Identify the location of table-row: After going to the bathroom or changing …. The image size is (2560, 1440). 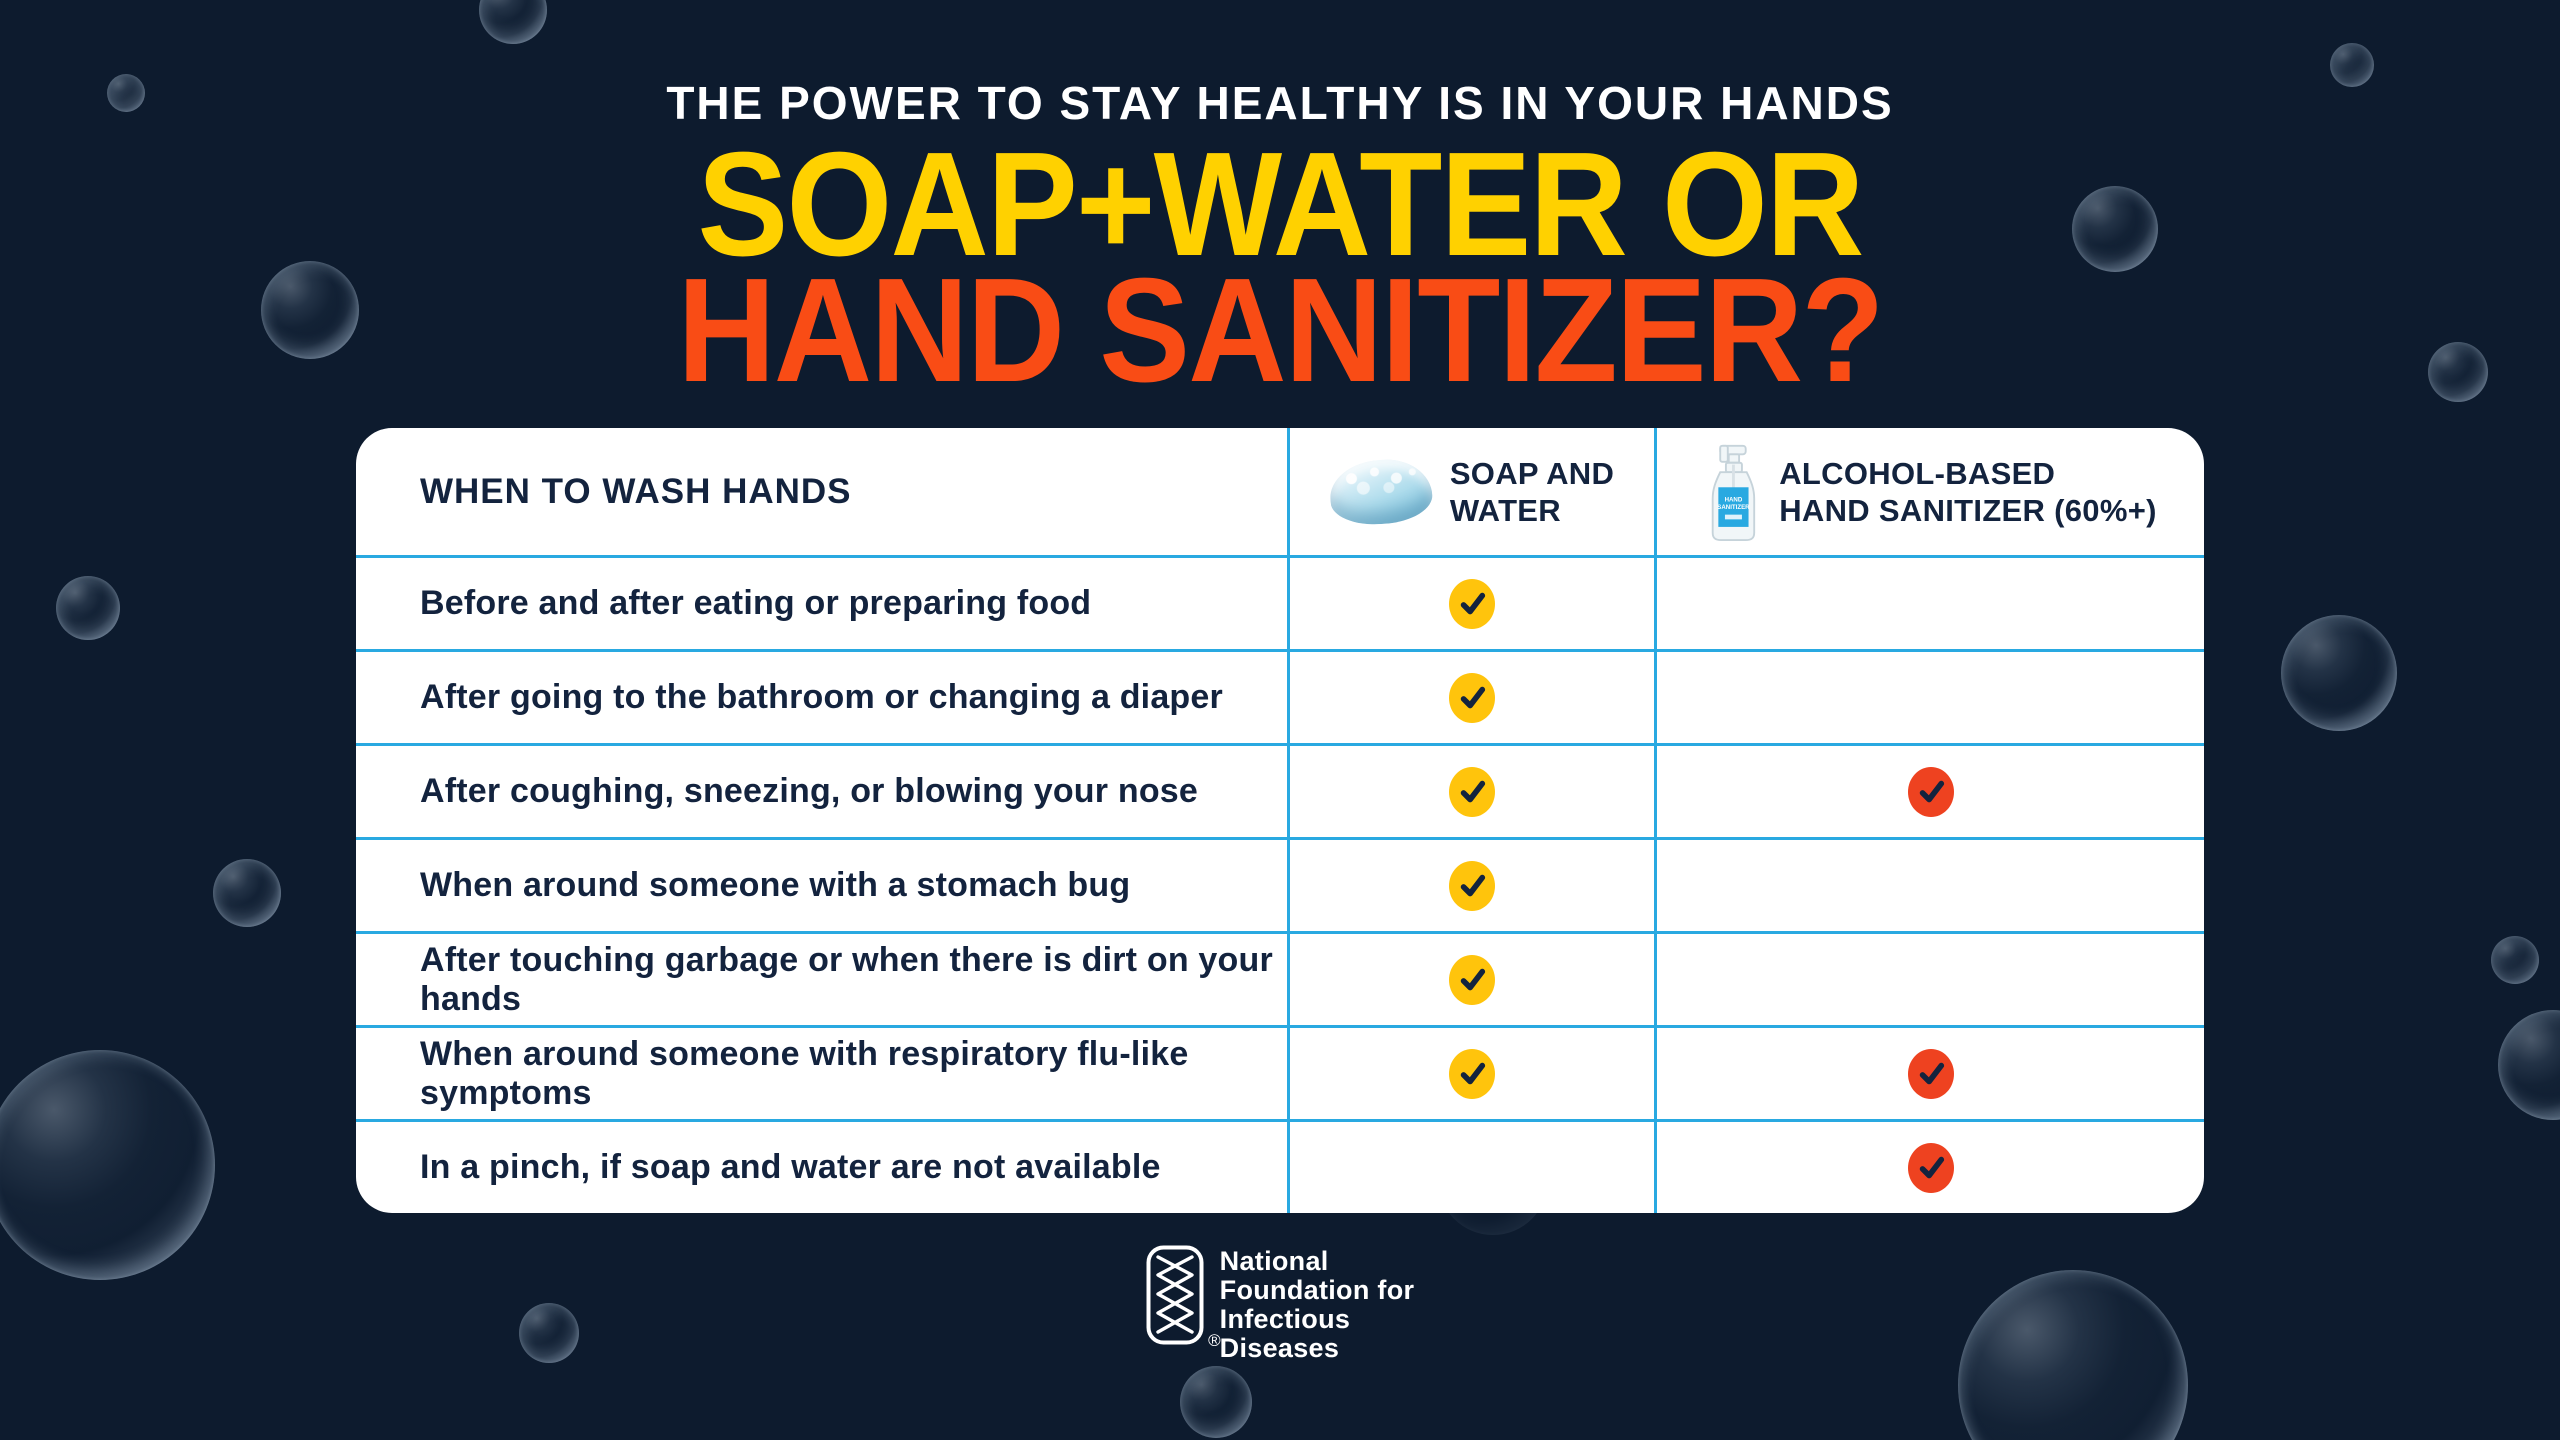
(1280, 696).